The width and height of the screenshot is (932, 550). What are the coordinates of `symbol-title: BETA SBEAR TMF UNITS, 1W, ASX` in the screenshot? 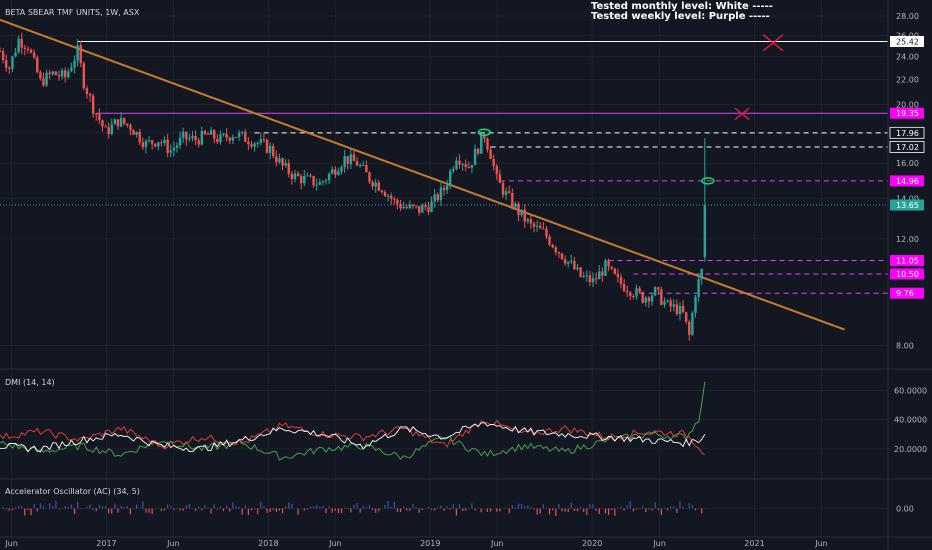 It's located at (72, 12).